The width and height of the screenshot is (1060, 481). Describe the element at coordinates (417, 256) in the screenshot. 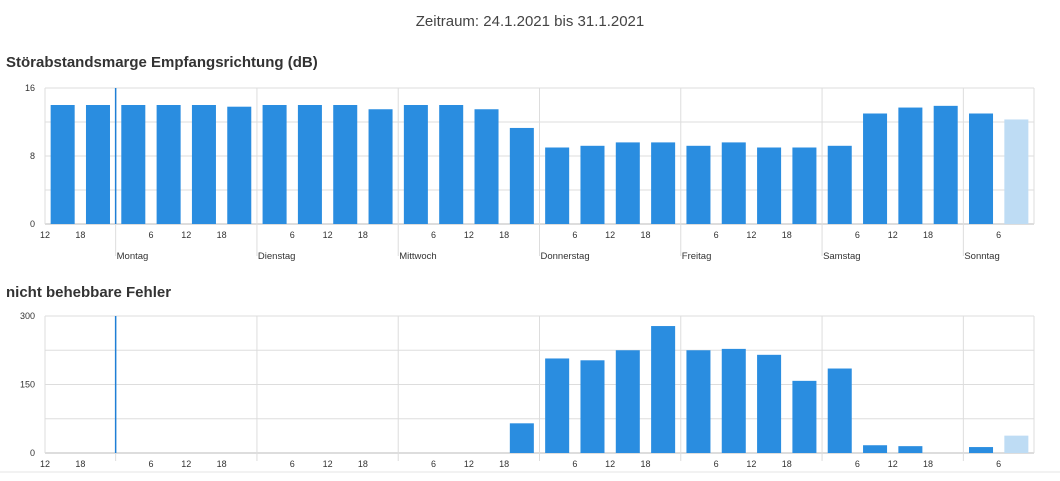

I see `snr-day-label: Mittwoch` at that location.